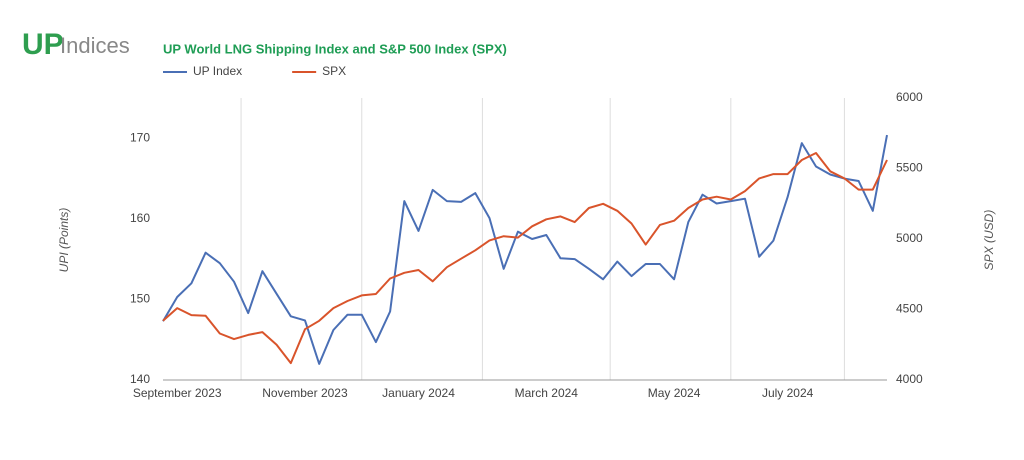  What do you see at coordinates (217, 71) in the screenshot?
I see `legend-label: UP Index` at bounding box center [217, 71].